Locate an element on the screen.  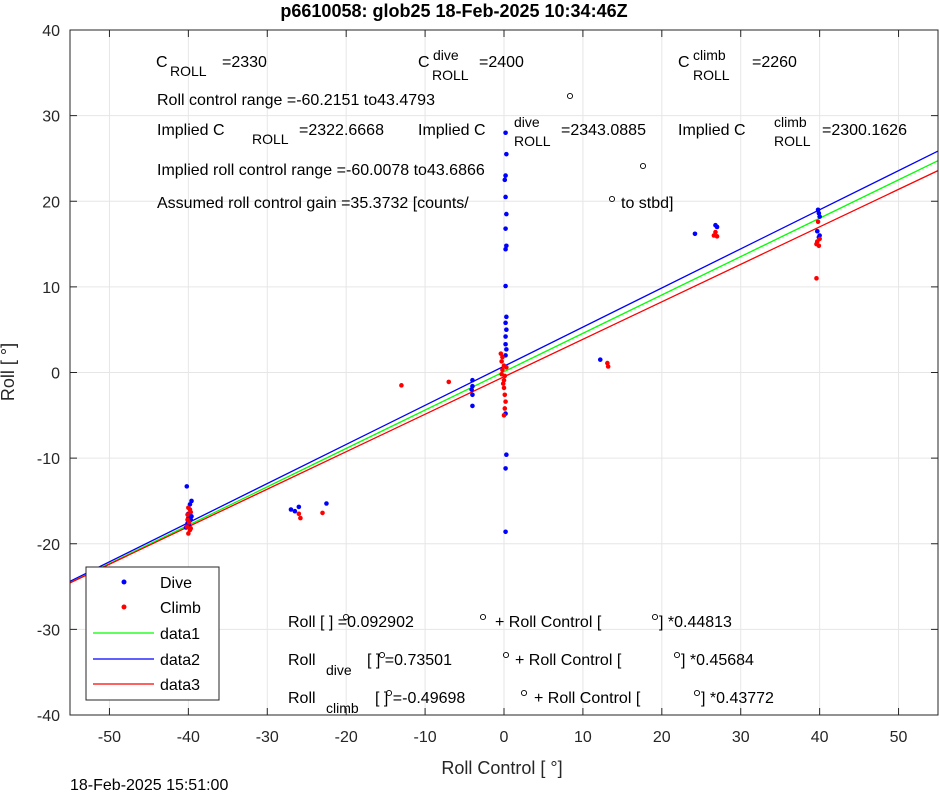
implied-c-roll-dive: Implied C dive ROLL =2343.0885 is located at coordinates (532, 131).